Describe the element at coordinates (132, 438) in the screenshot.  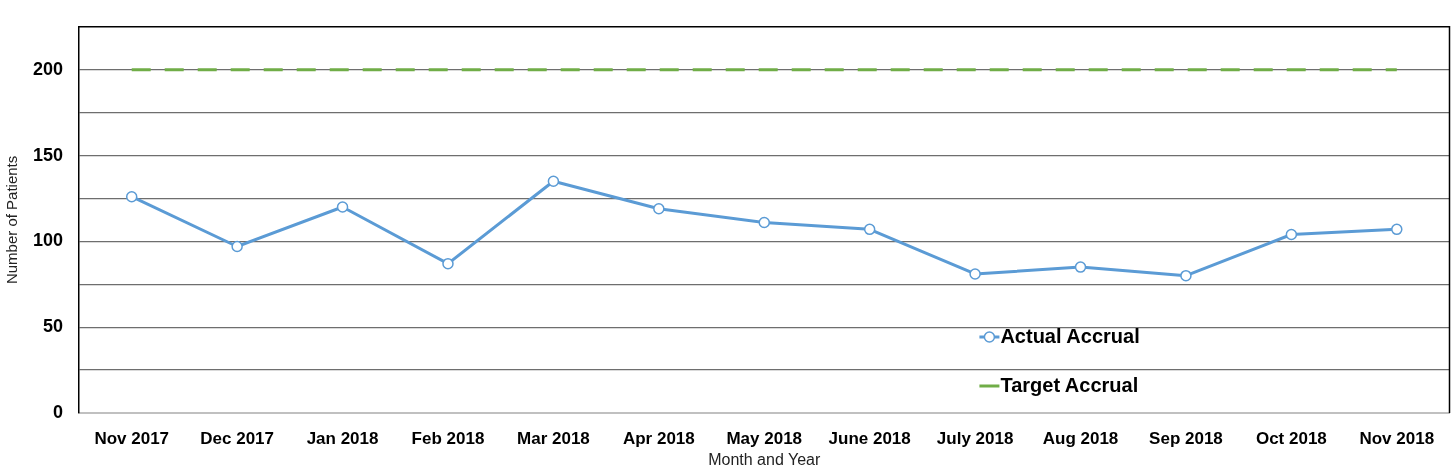
I see `x-tick-label: Nov 2017` at that location.